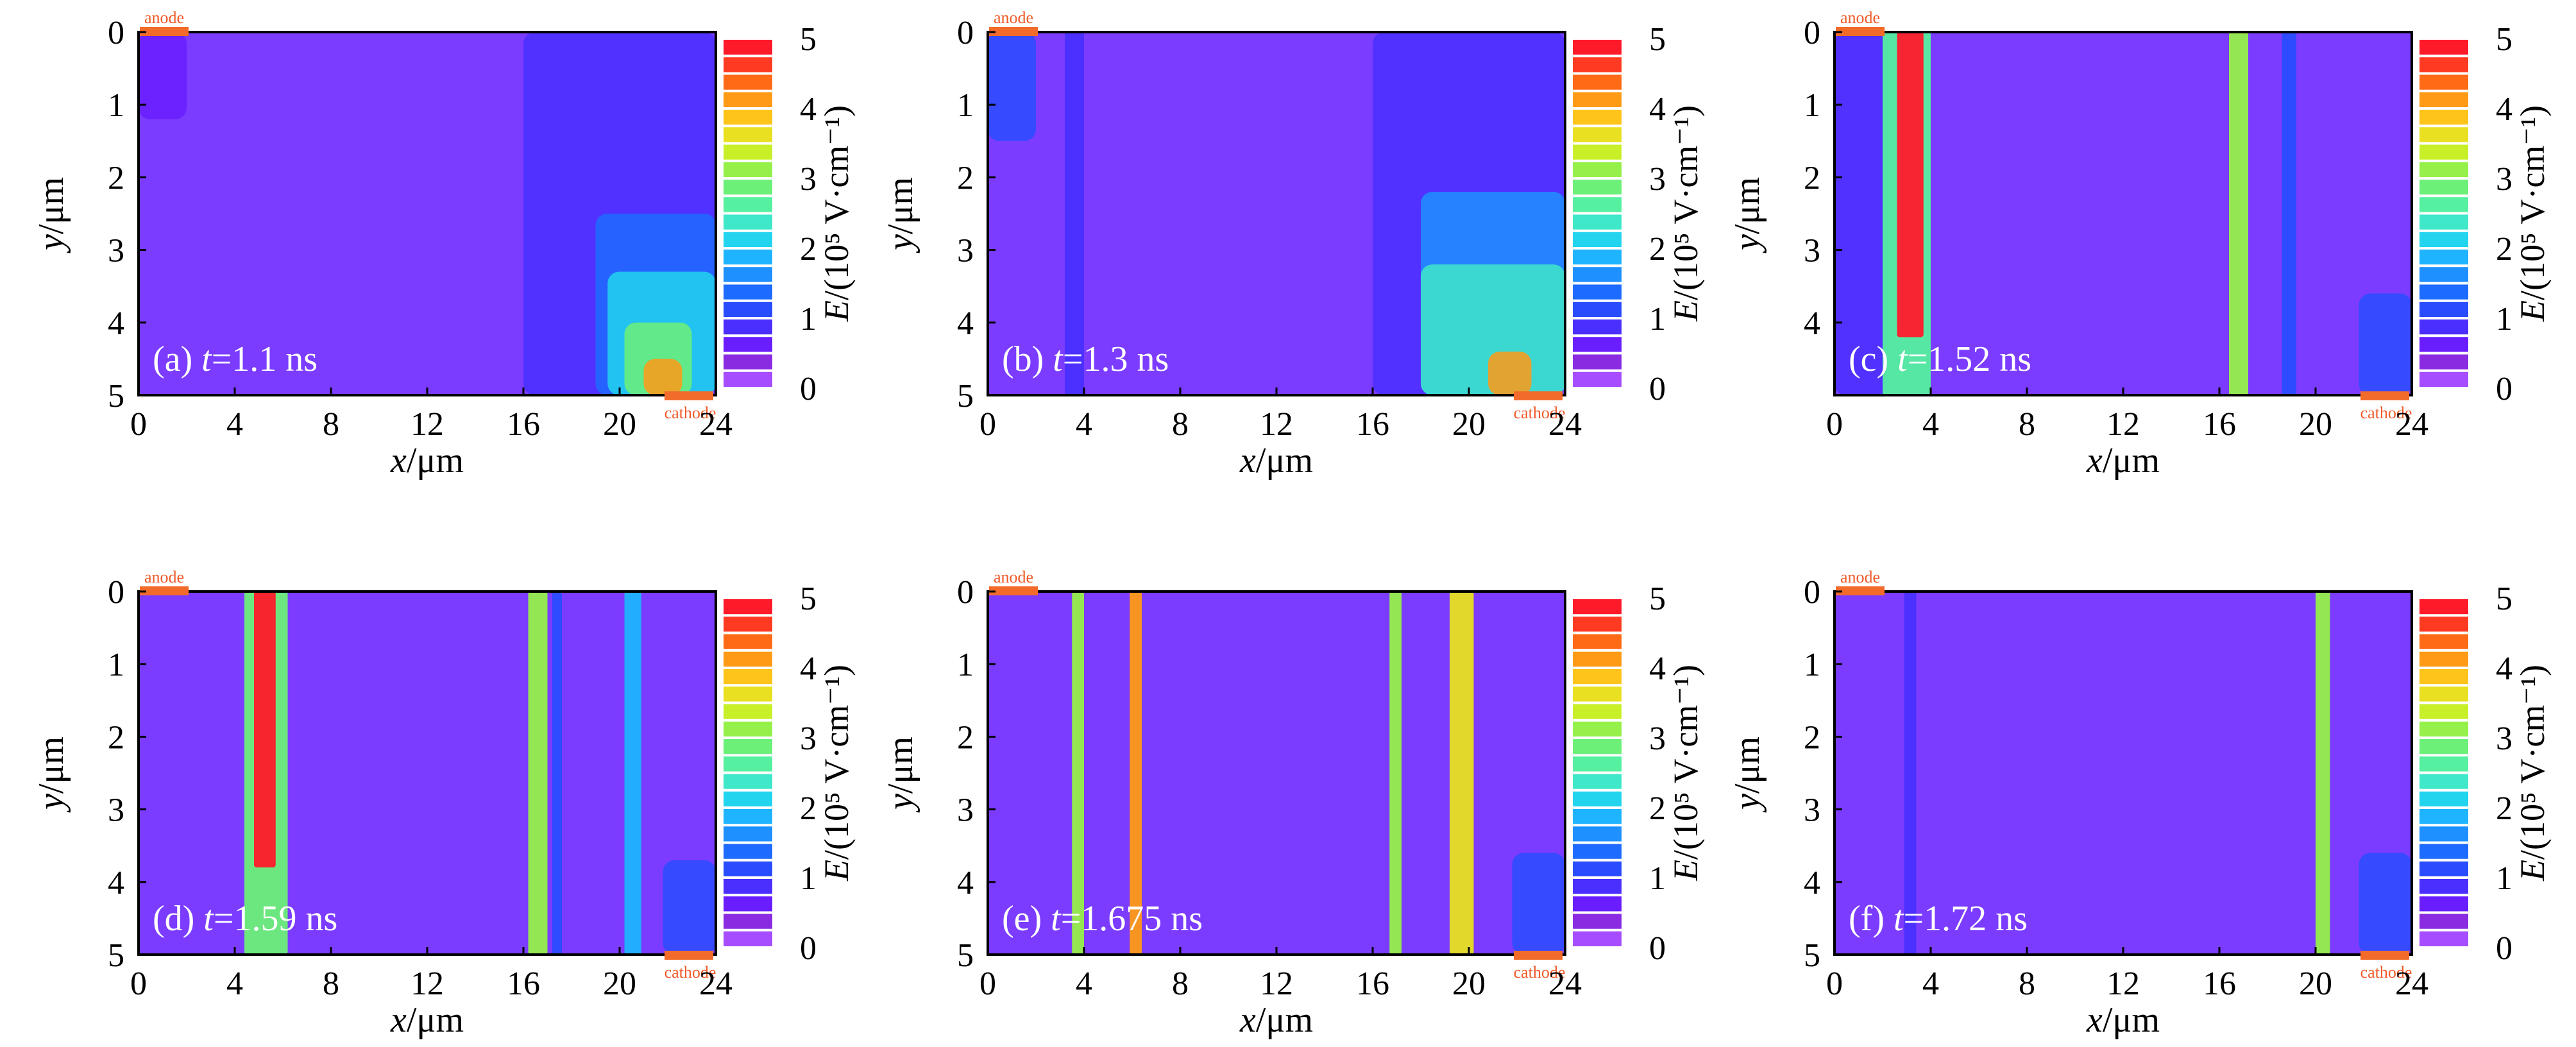 The width and height of the screenshot is (2576, 1047). What do you see at coordinates (427, 461) in the screenshot?
I see `x-axis-label: x/μm` at bounding box center [427, 461].